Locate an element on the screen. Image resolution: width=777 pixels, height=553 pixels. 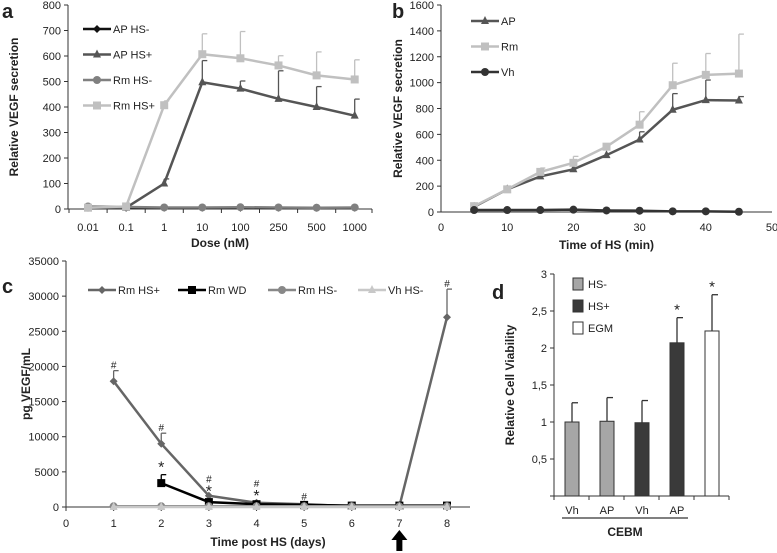
c-x-tick-label: 1 is located at coordinates (114, 524).